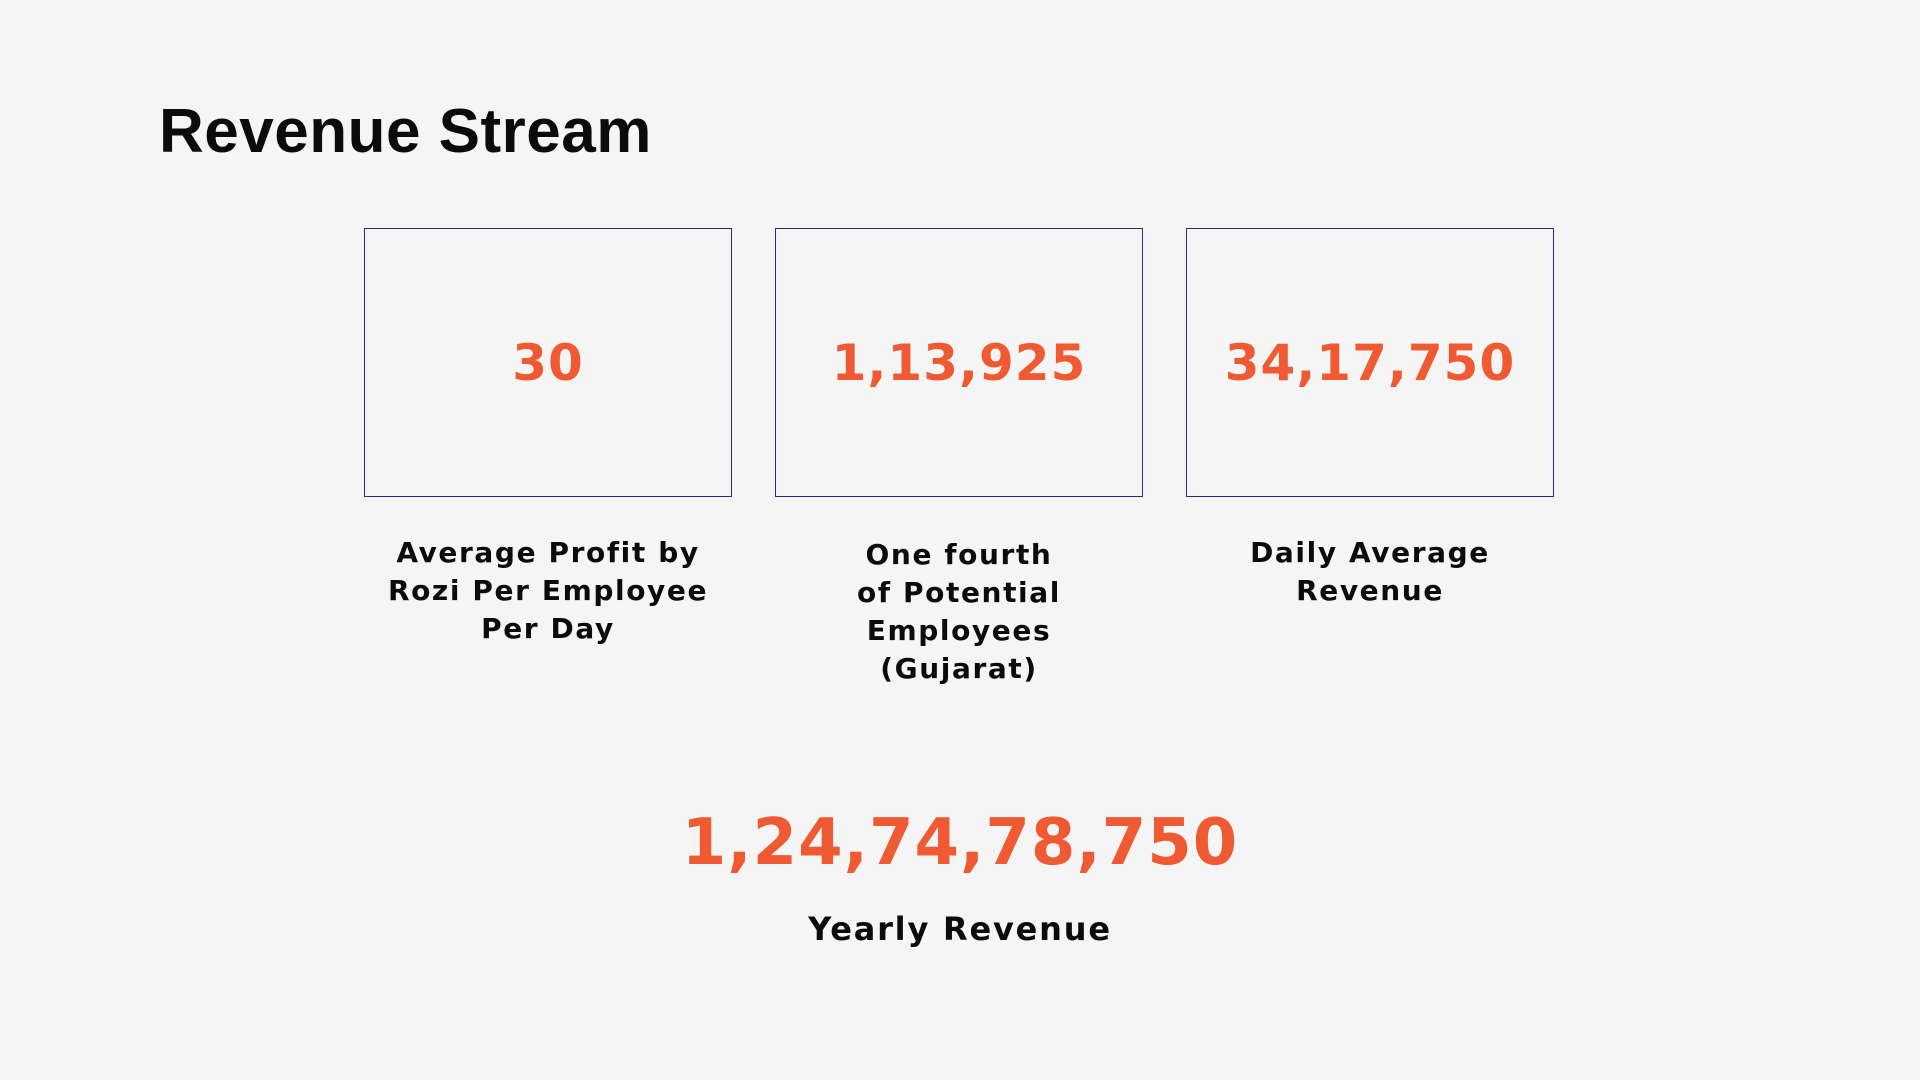 The image size is (1920, 1080). I want to click on metric-box-daily-revenue: 34,17,750, so click(1370, 362).